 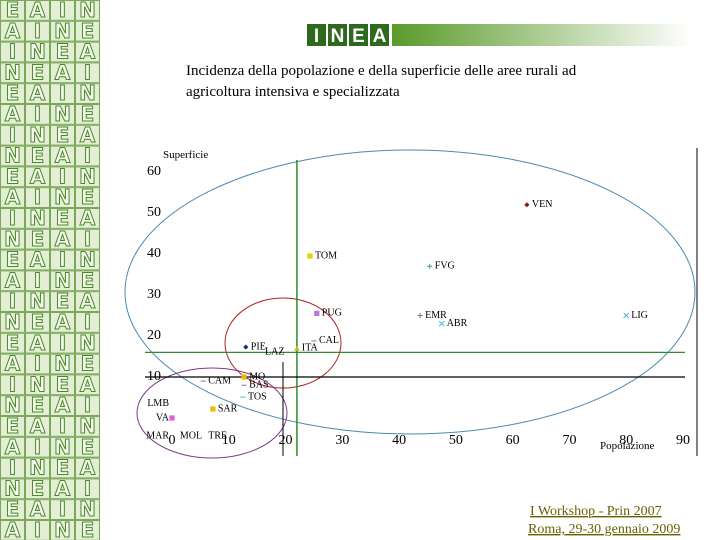 I want to click on point-label: CAL, so click(x=329, y=340).